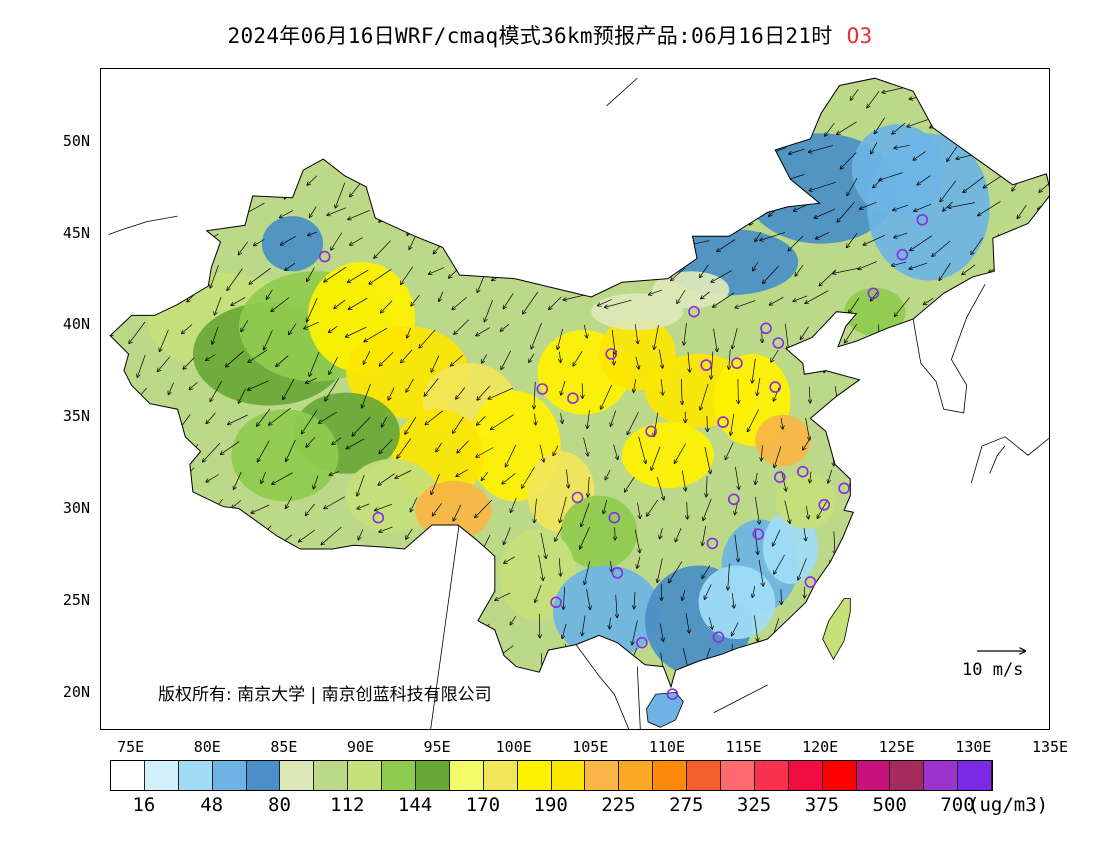 The image size is (1100, 850). Describe the element at coordinates (530, 36) in the screenshot. I see `title-main: 2024年06月16日WRF/cmaq模式36km预报产品:06月16日21时` at that location.